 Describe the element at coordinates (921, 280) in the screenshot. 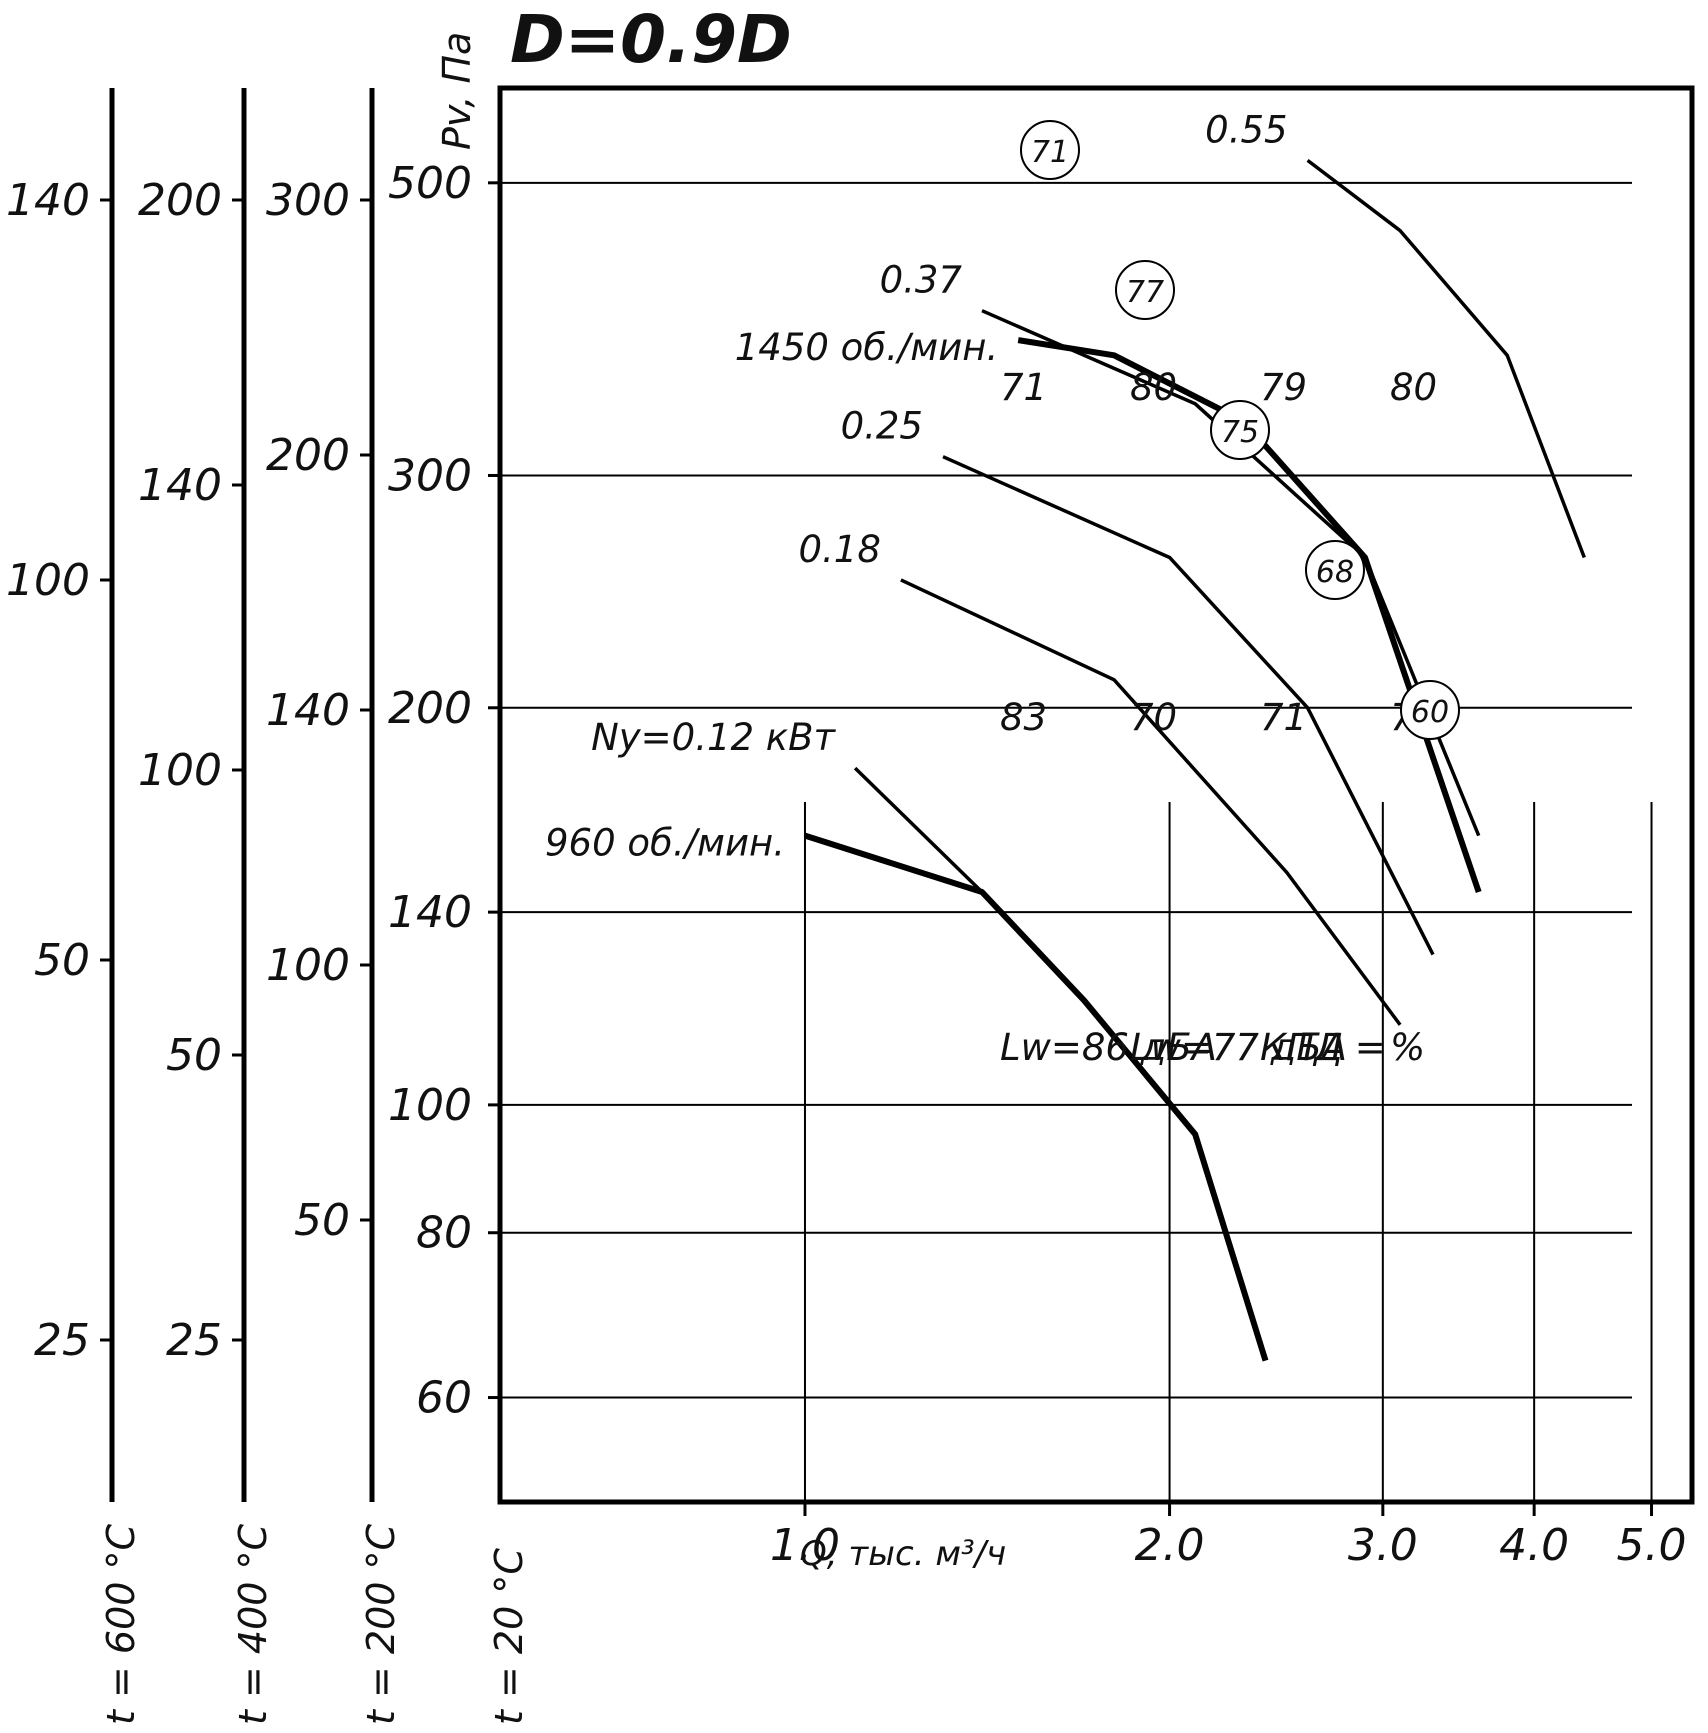

I see `power-line-label: 0.37` at that location.